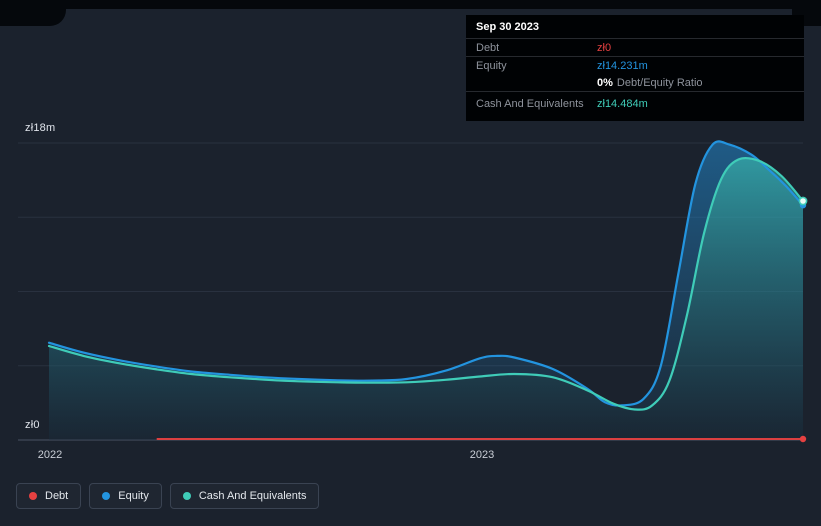 The image size is (821, 526). What do you see at coordinates (168, 496) in the screenshot?
I see `chart-legend: Debt Equity Cash And Equivalents` at bounding box center [168, 496].